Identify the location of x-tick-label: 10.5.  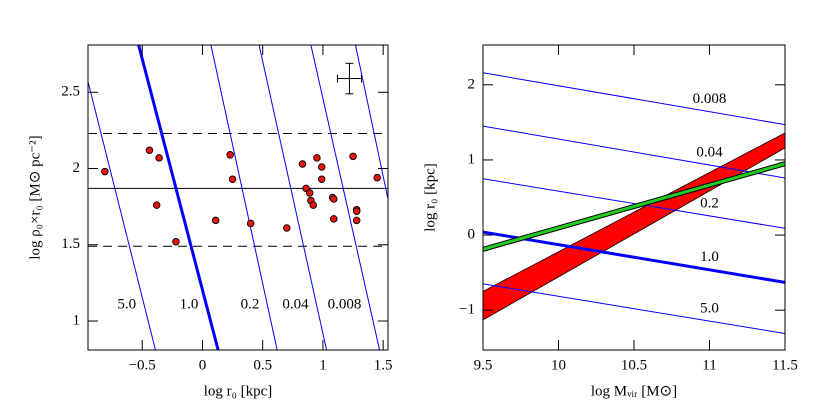
(634, 365).